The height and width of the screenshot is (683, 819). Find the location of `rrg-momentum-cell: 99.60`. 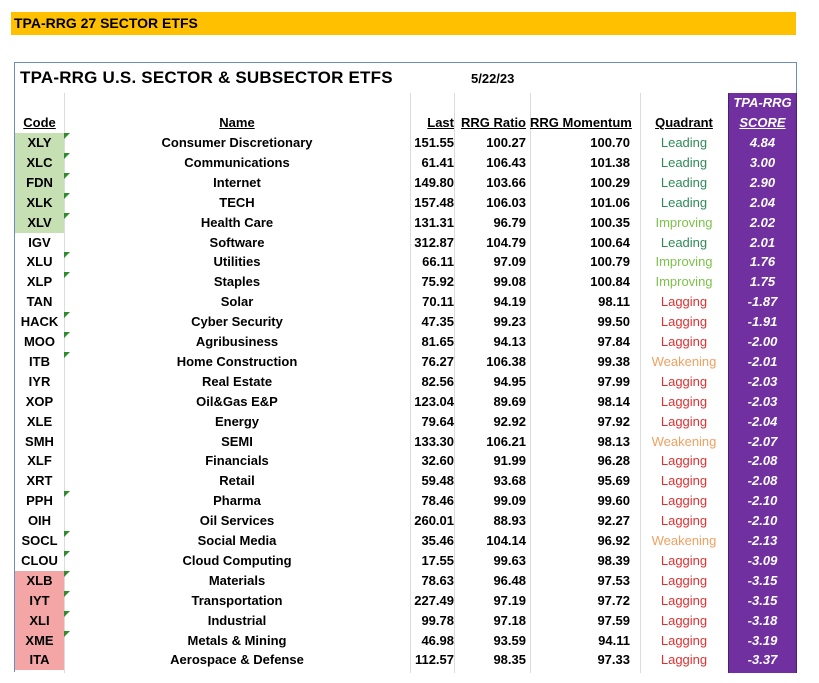

rrg-momentum-cell: 99.60 is located at coordinates (613, 501).